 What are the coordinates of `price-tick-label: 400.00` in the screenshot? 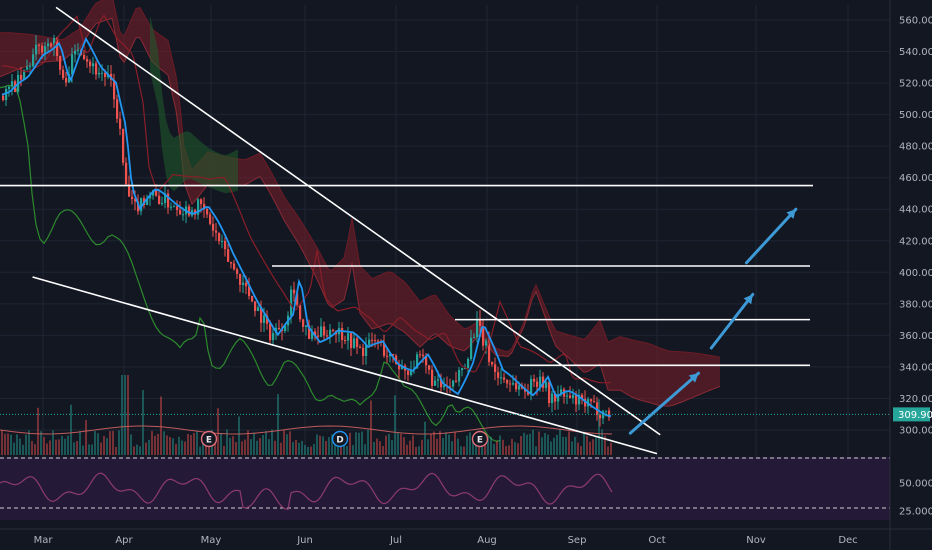 It's located at (915, 273).